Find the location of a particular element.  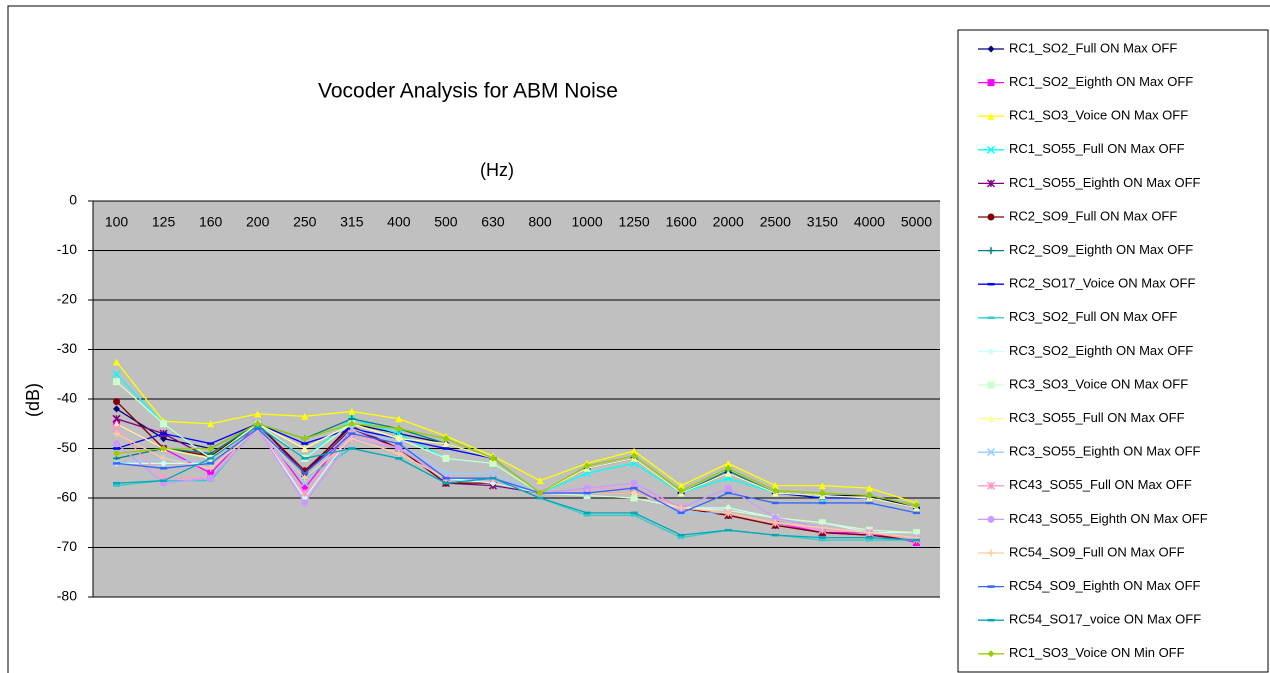

y-tick-label: -50 is located at coordinates (67, 447).